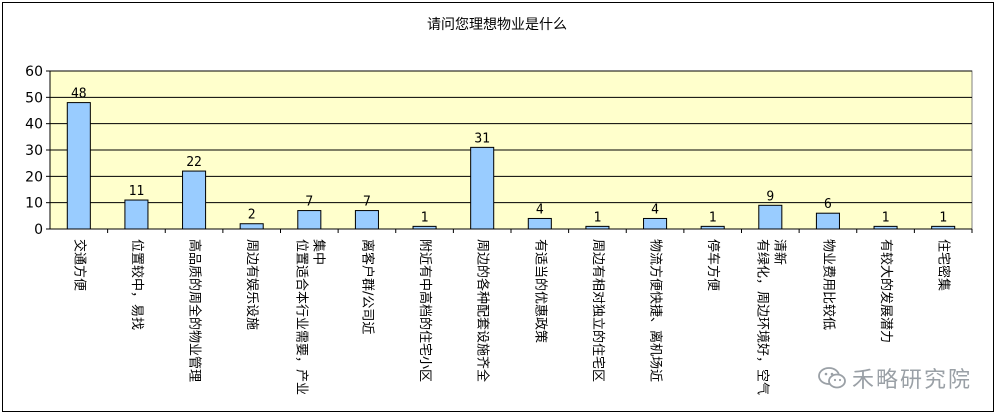 The image size is (998, 416). What do you see at coordinates (300, 317) in the screenshot?
I see `category-label: 位置适合本行业需要，产业` at bounding box center [300, 317].